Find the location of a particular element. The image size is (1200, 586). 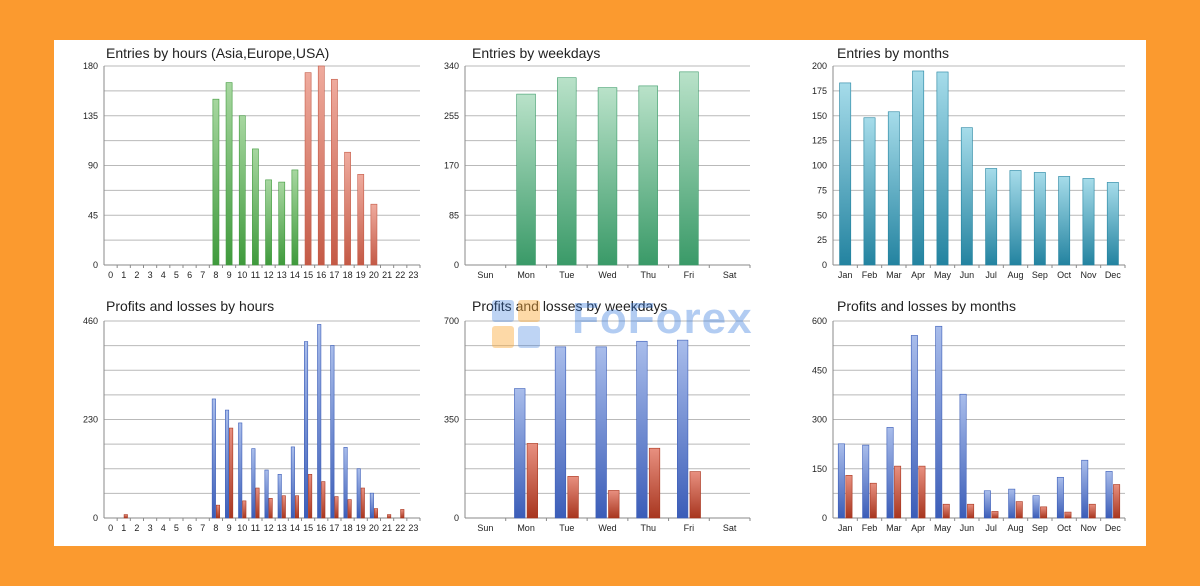

bar-profits-apr is located at coordinates (914, 427).